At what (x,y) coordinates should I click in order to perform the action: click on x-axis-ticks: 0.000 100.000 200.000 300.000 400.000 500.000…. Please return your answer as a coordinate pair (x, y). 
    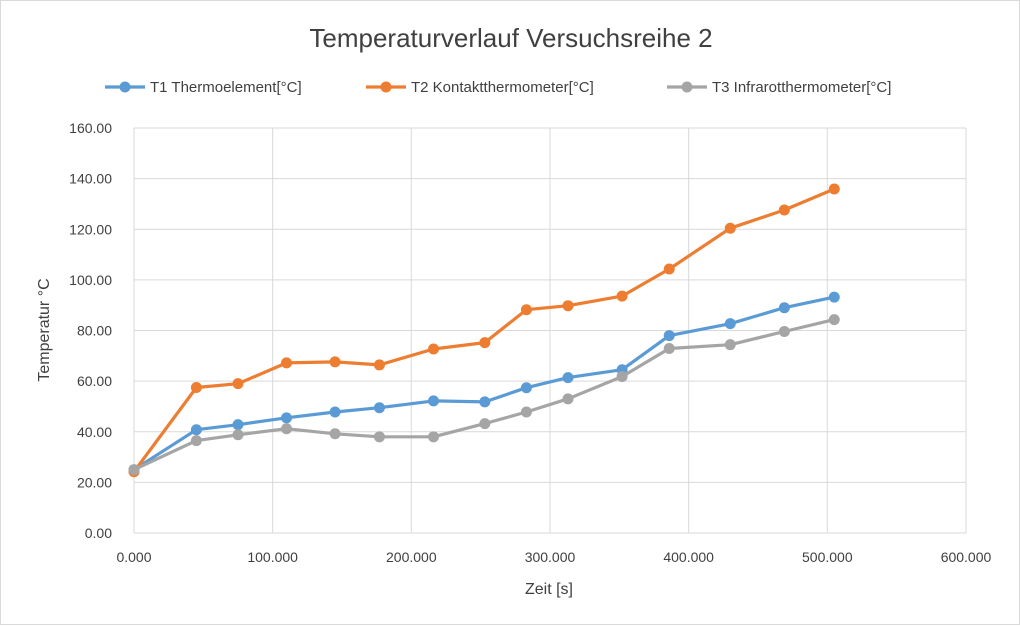
    Looking at the image, I should click on (553, 557).